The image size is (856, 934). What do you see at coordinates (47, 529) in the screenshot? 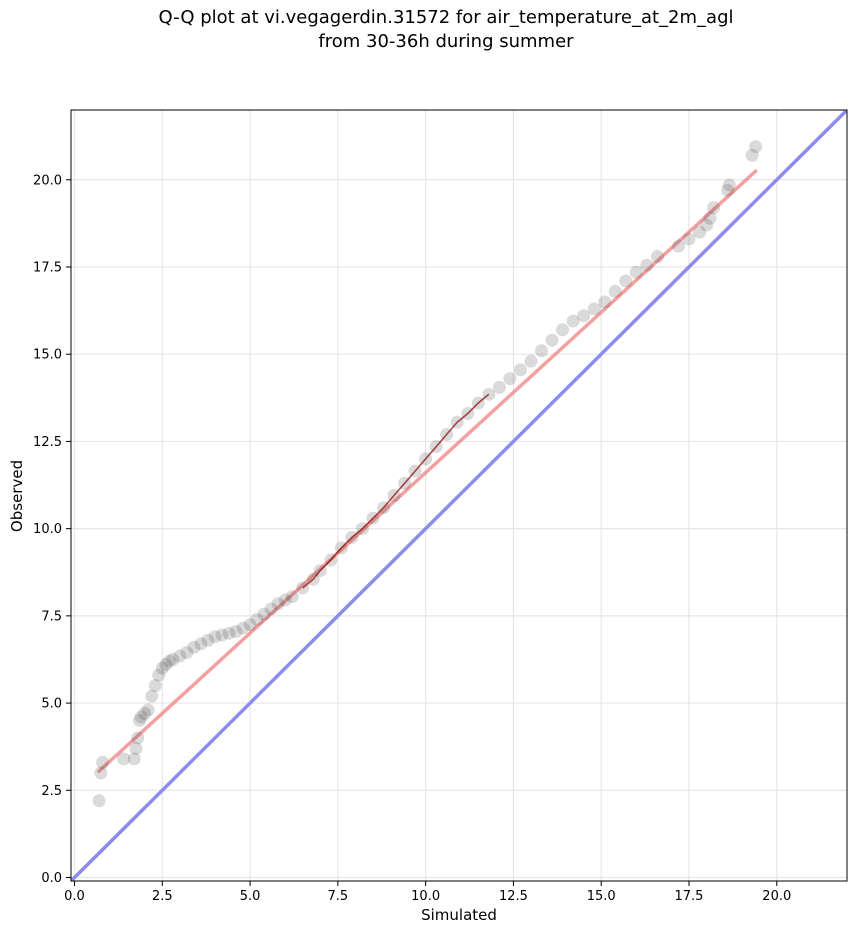
I see `y-tick-label: 10.0` at bounding box center [47, 529].